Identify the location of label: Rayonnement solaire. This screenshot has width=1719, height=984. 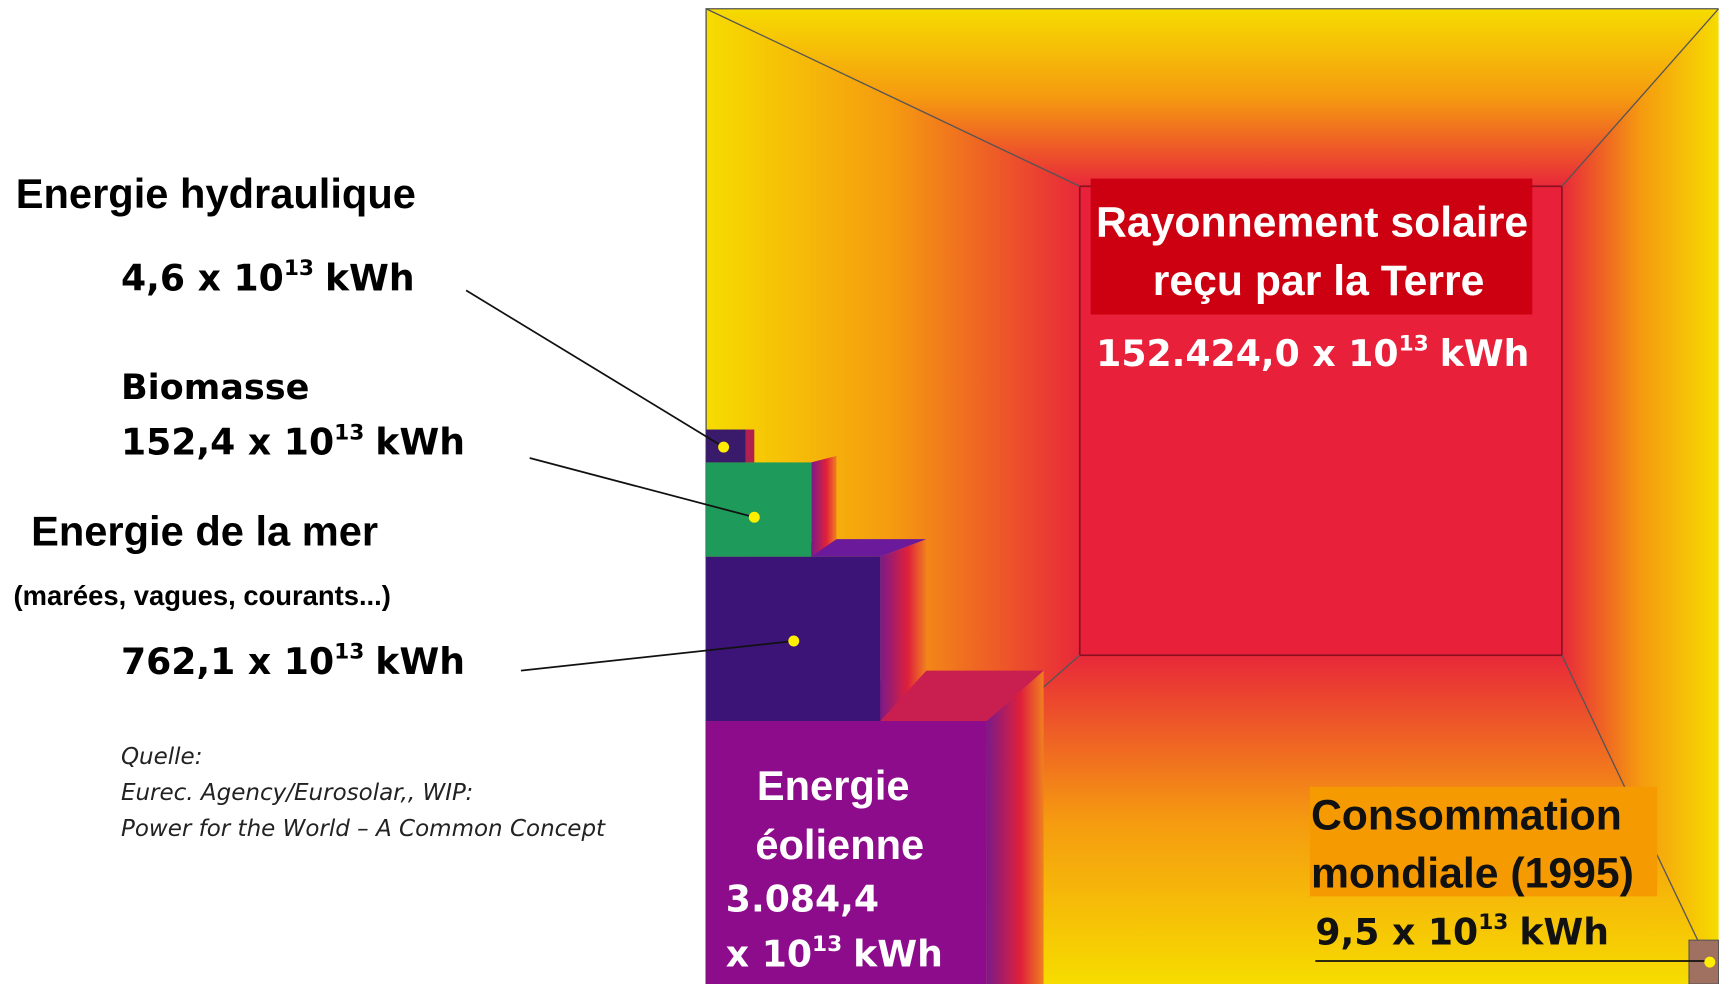
(1312, 223).